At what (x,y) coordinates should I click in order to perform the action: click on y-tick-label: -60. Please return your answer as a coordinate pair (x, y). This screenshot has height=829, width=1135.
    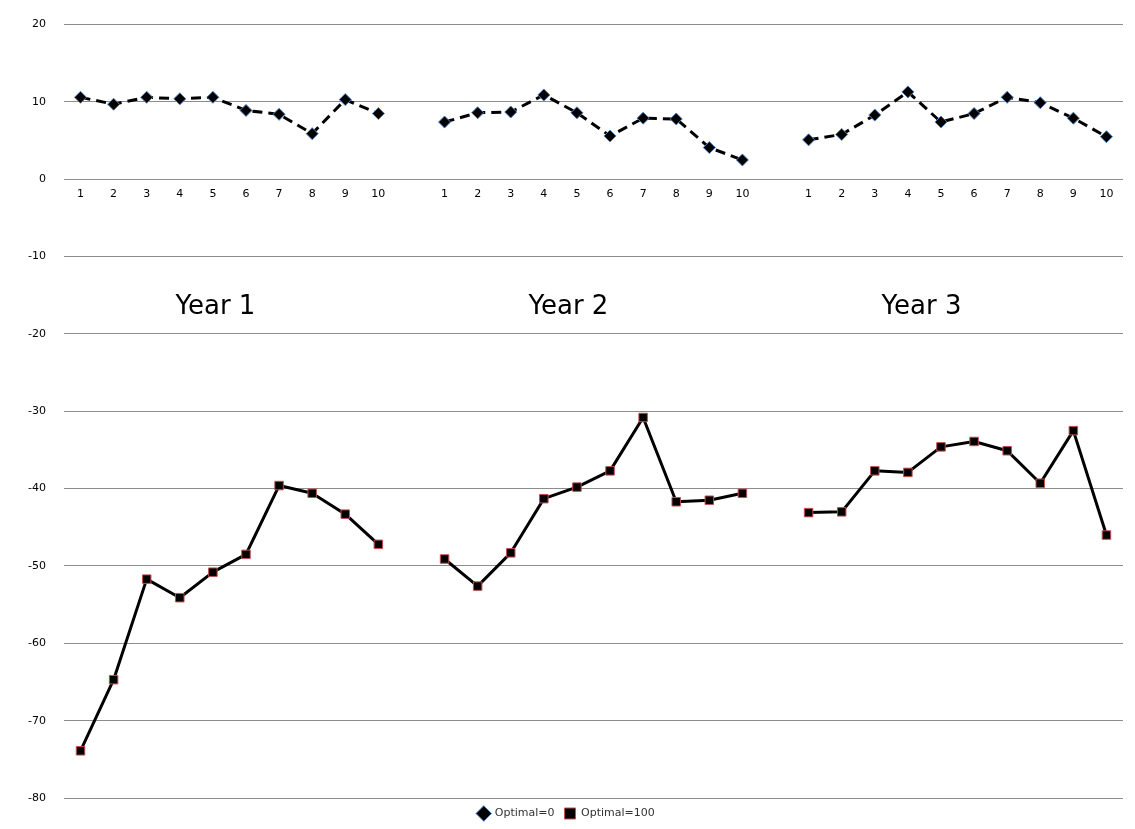
    Looking at the image, I should click on (37, 643).